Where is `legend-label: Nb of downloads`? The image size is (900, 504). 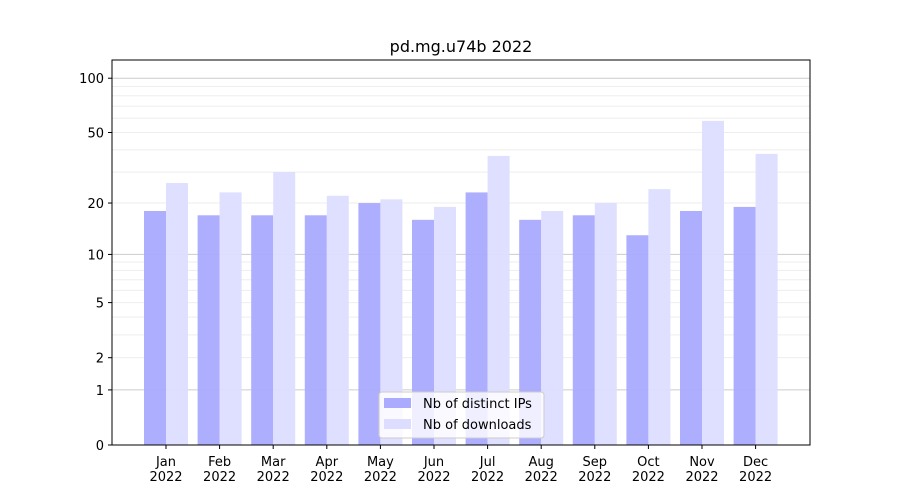
legend-label: Nb of downloads is located at coordinates (477, 425).